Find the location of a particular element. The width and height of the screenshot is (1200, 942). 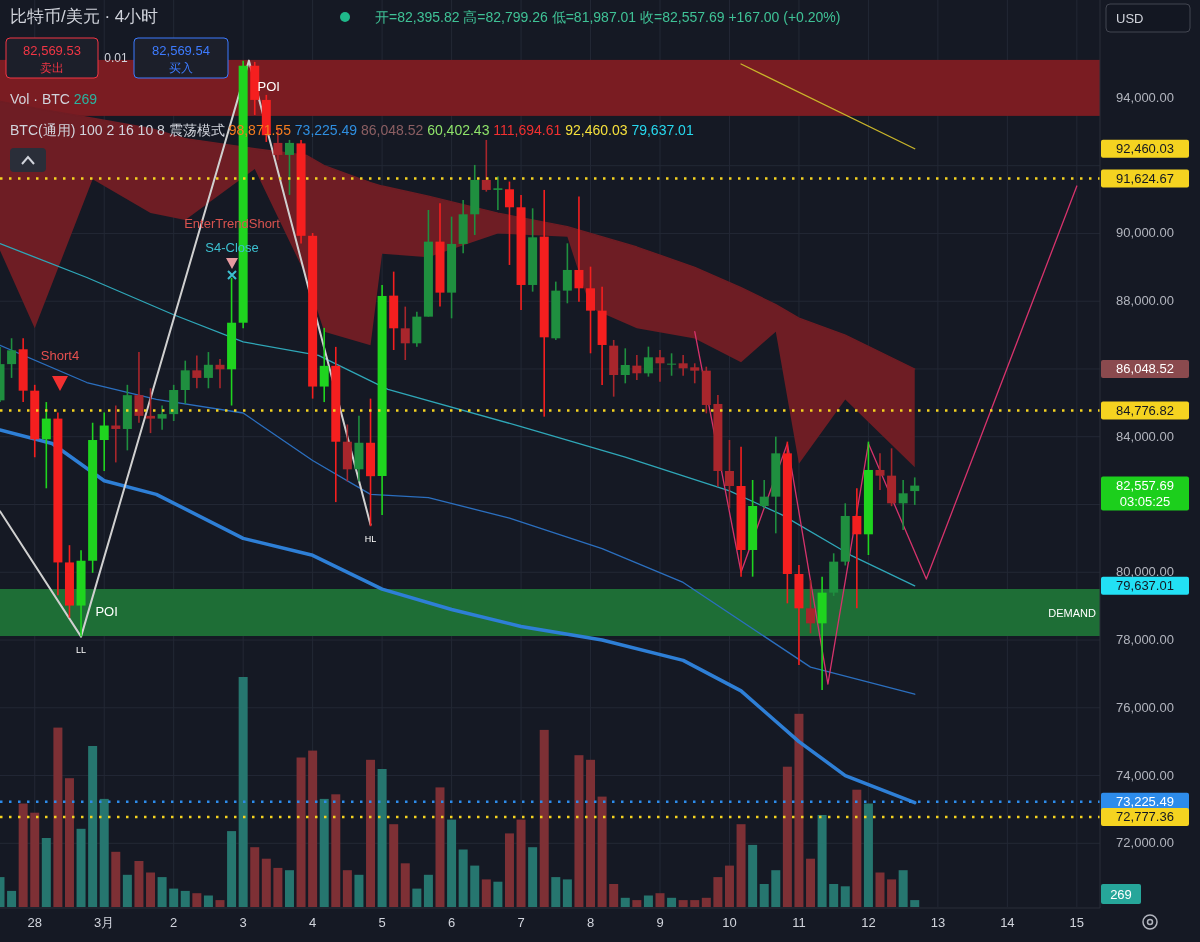

annotation: 86,048.52 is located at coordinates (390, 130).